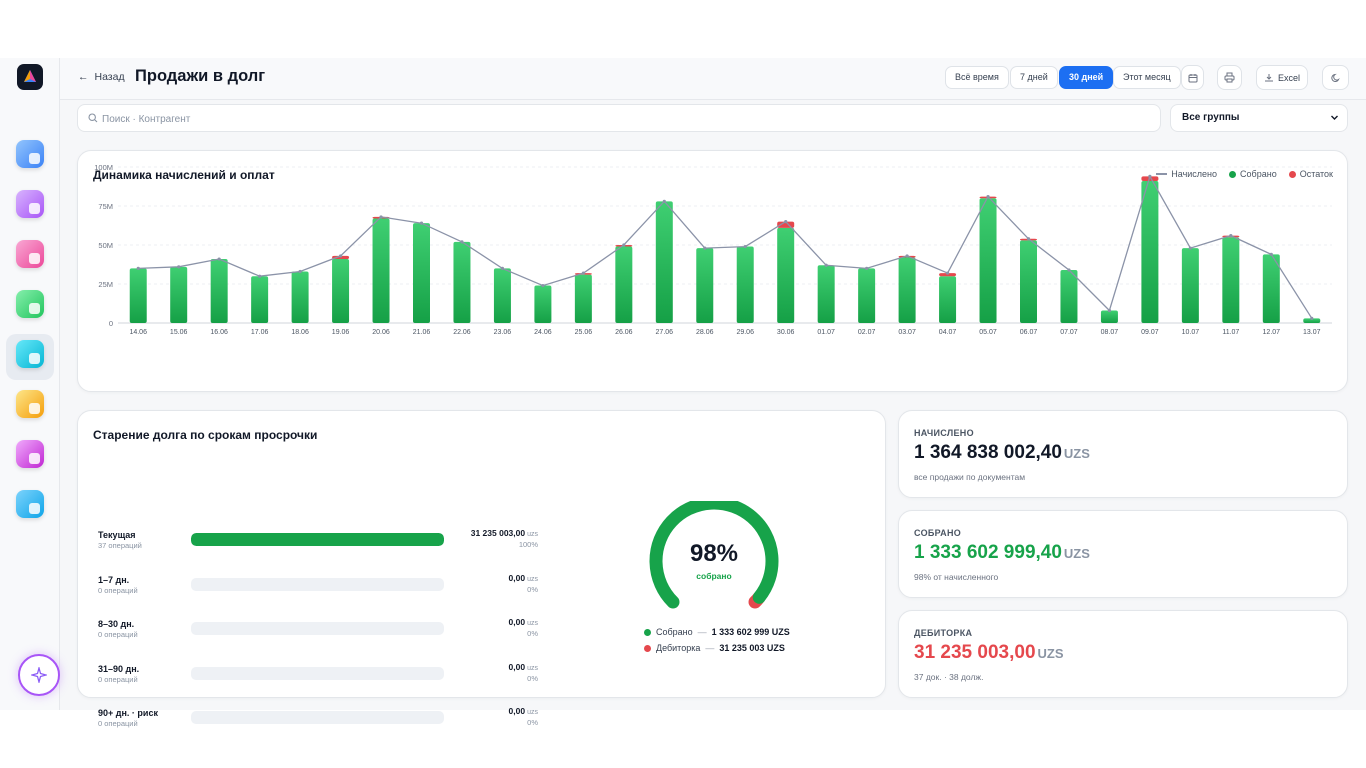  Describe the element at coordinates (103, 167) in the screenshot. I see `y-tick-label: 100M` at that location.